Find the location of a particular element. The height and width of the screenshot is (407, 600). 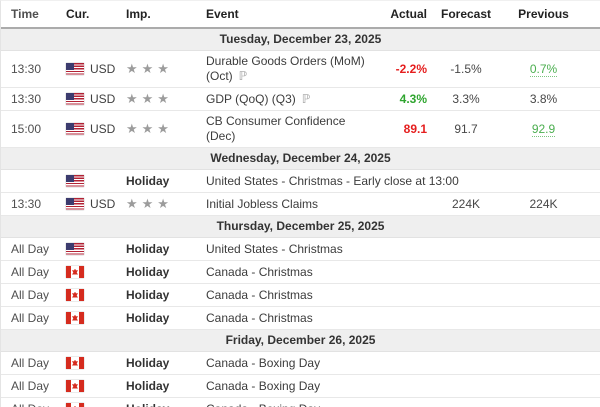

importance-cell: ★★★ is located at coordinates (163, 204).